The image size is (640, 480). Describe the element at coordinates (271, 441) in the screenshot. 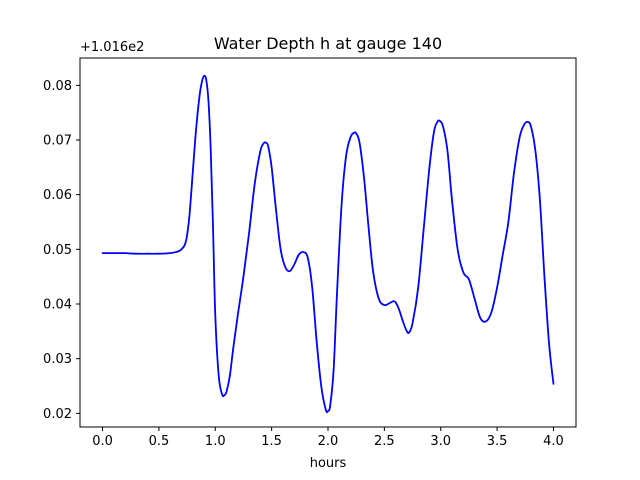

I see `x-tick-label: 1.5` at that location.